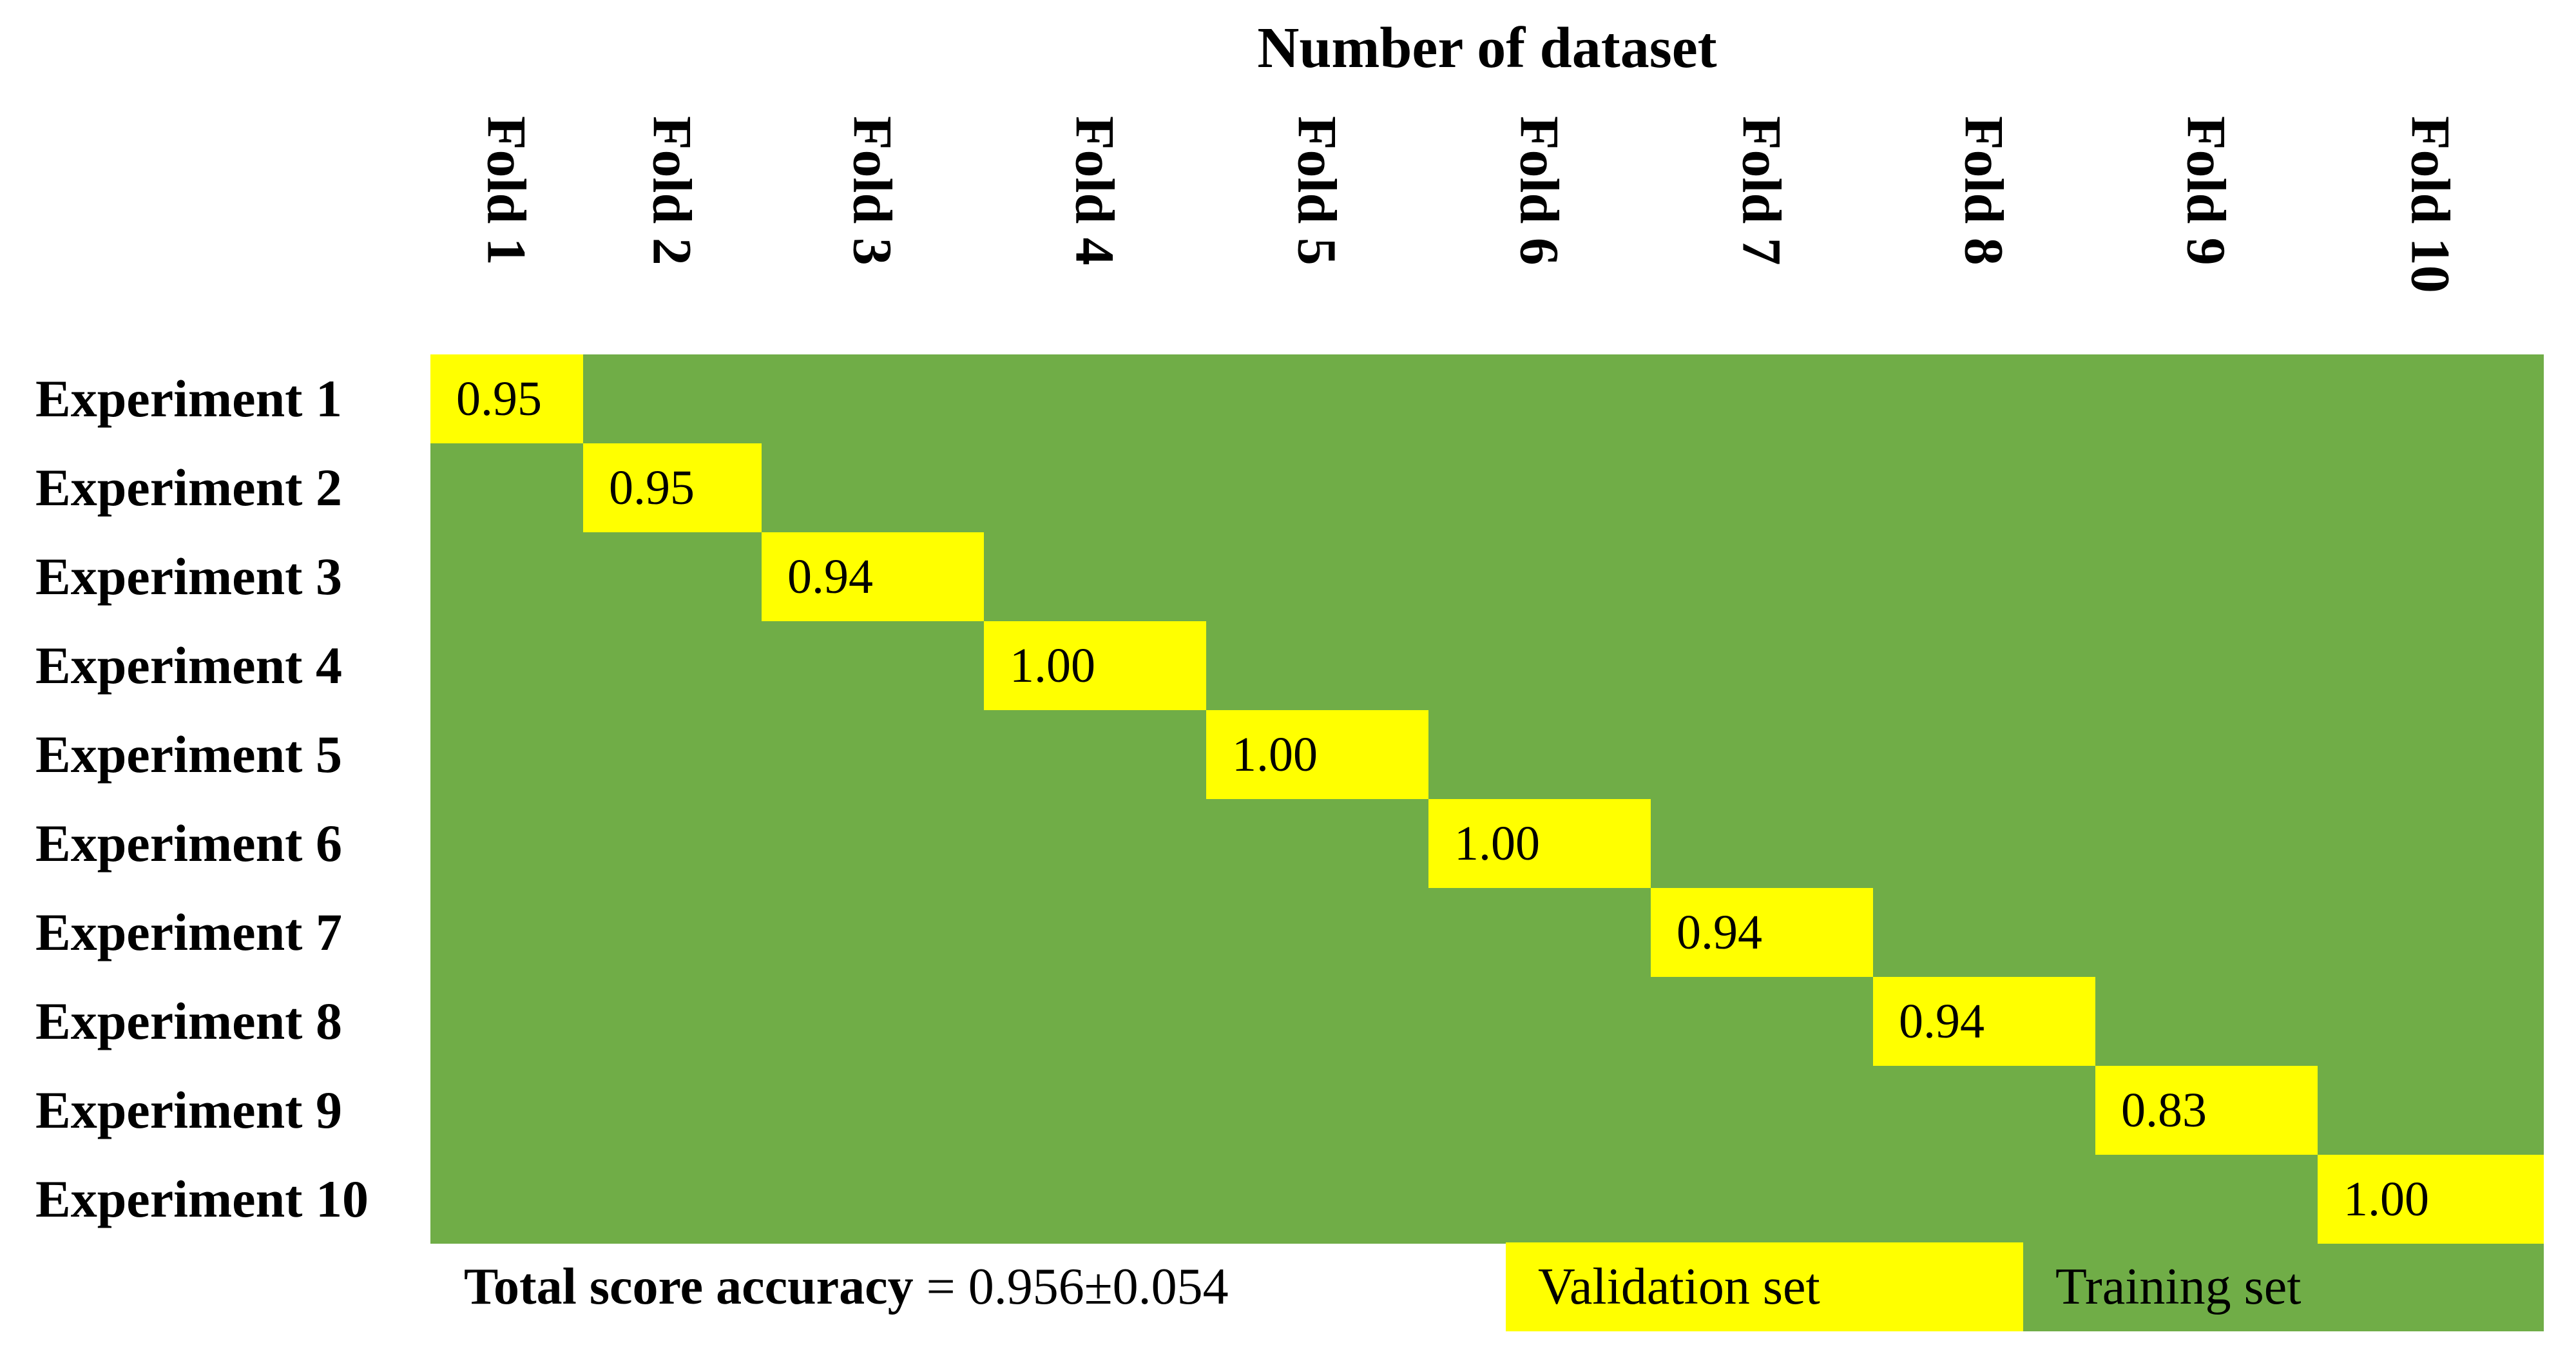  Describe the element at coordinates (672, 190) in the screenshot. I see `fold-label: Fold 2` at that location.